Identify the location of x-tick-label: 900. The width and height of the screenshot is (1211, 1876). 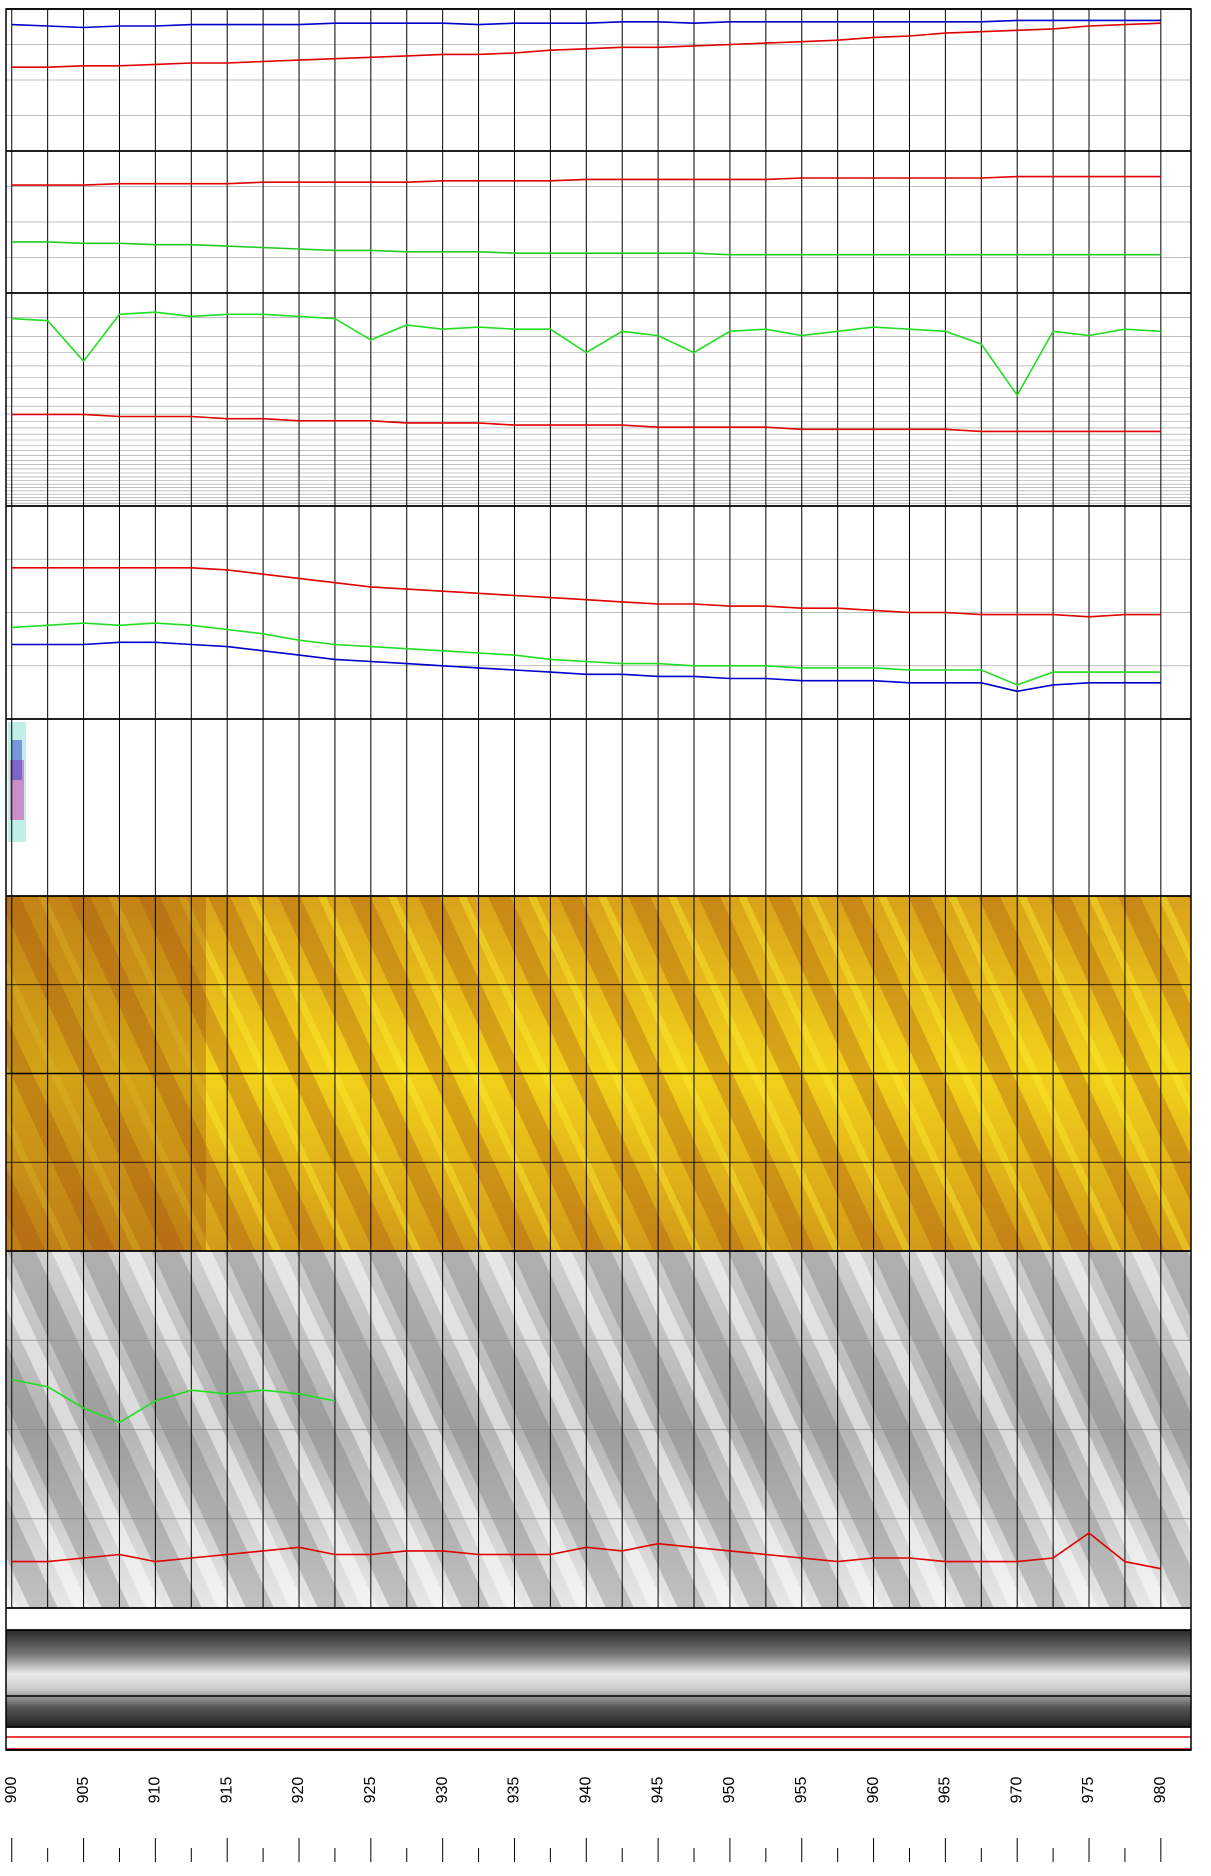
(11, 1790).